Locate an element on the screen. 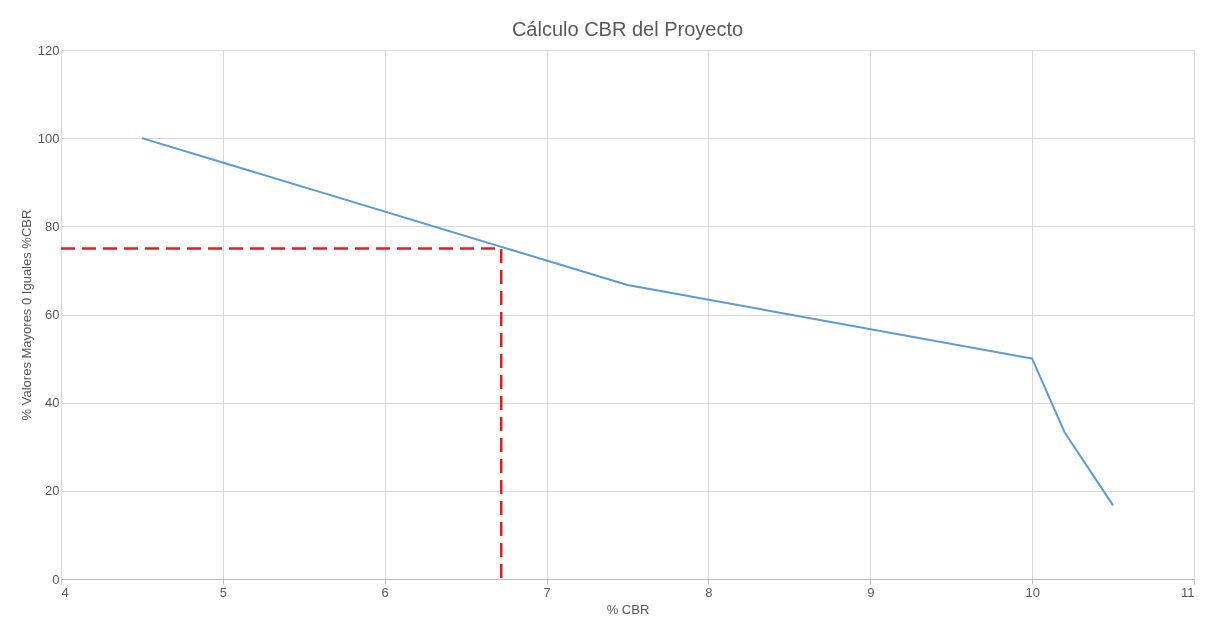  y-tick-label: 120 is located at coordinates (48, 50).